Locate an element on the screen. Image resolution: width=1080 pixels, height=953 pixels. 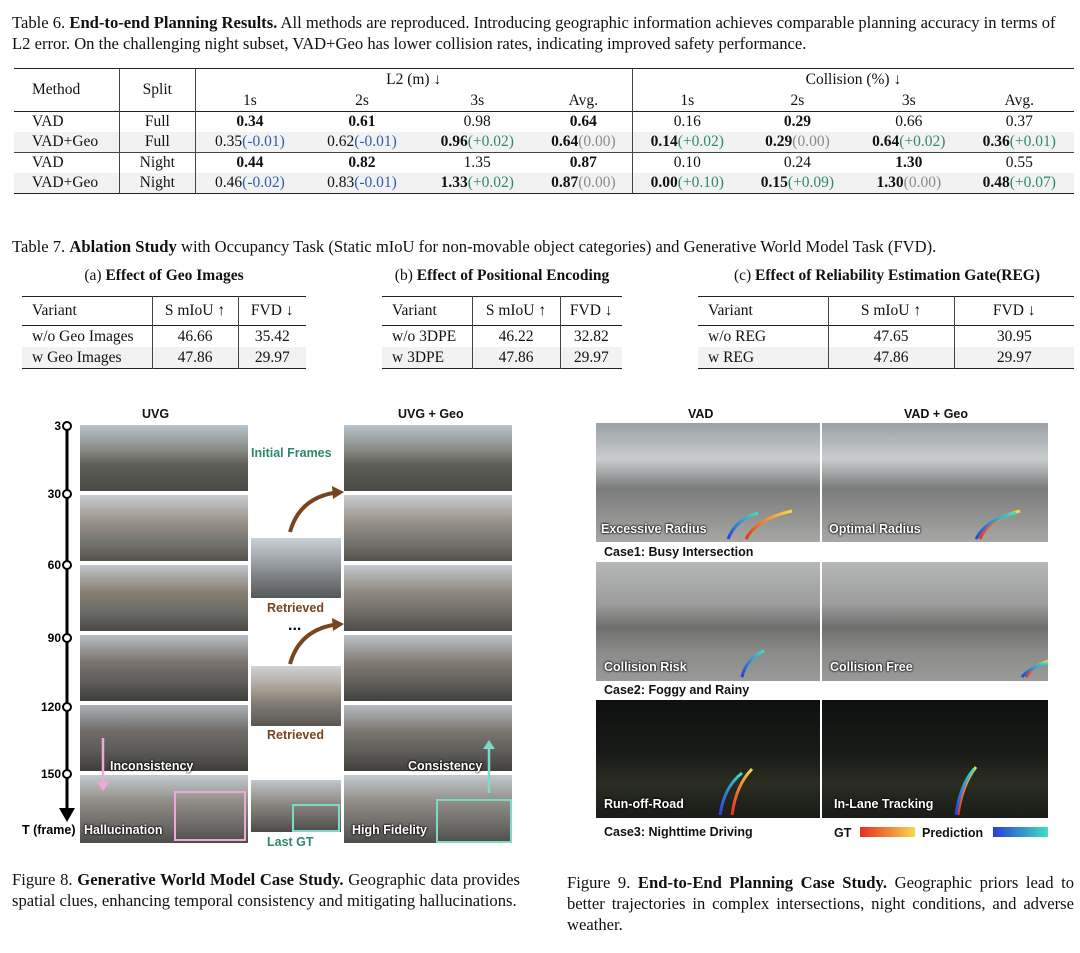
table6-value-cell: 0.16 is located at coordinates (686, 122).